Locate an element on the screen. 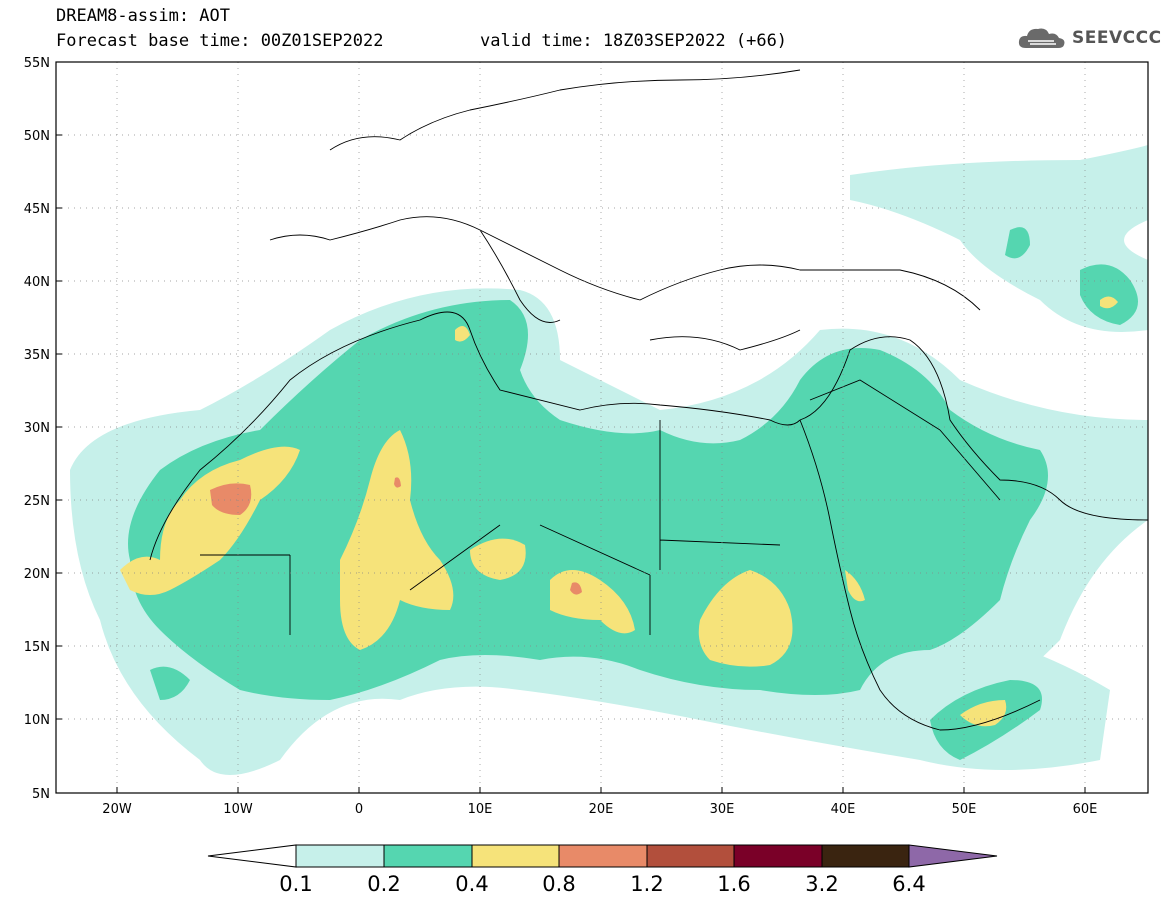  colorbar-left-arrow is located at coordinates (252, 856).